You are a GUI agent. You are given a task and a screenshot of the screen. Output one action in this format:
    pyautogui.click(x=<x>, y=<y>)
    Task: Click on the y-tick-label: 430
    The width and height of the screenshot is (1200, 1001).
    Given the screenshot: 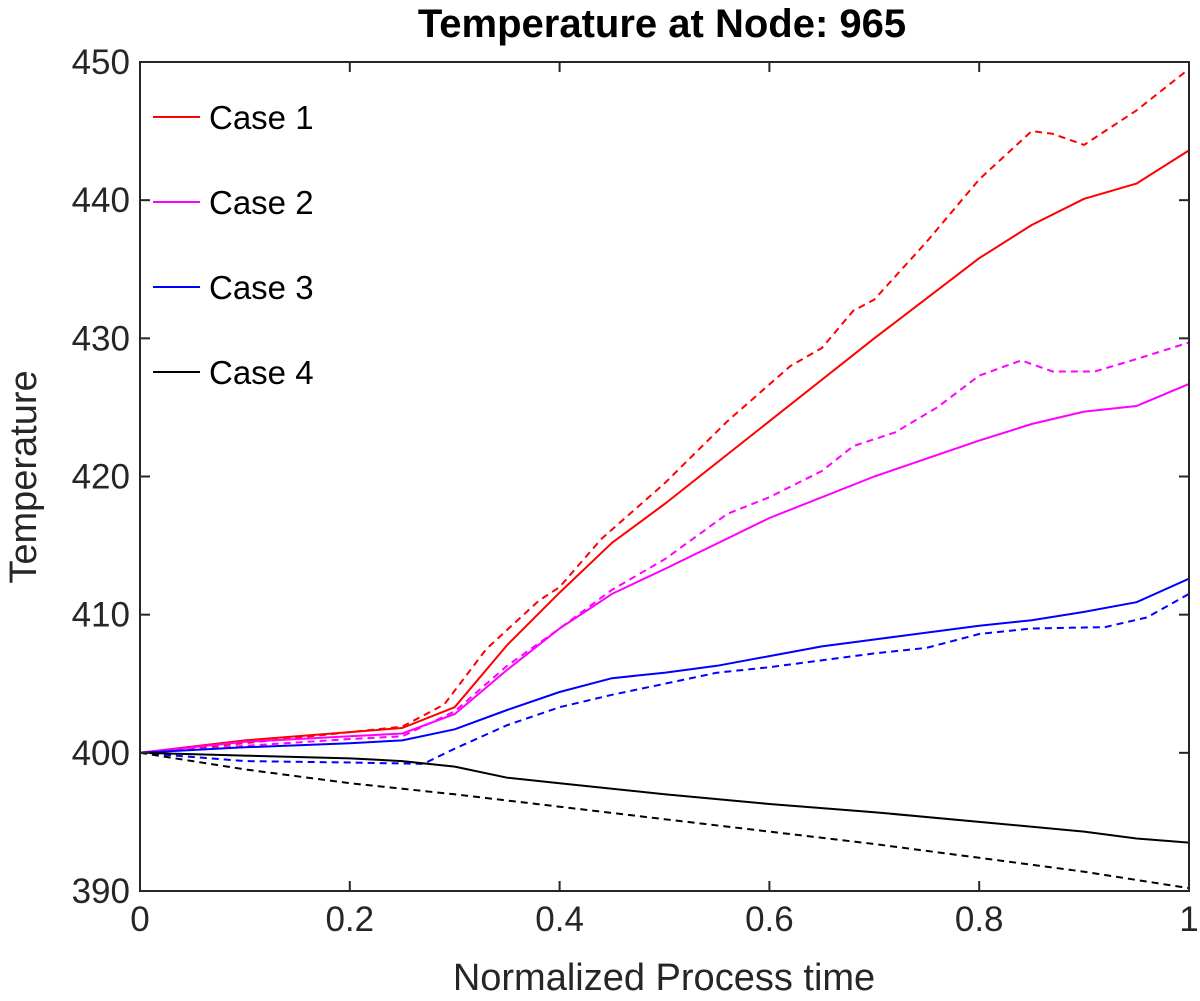 What is the action you would take?
    pyautogui.click(x=101, y=338)
    